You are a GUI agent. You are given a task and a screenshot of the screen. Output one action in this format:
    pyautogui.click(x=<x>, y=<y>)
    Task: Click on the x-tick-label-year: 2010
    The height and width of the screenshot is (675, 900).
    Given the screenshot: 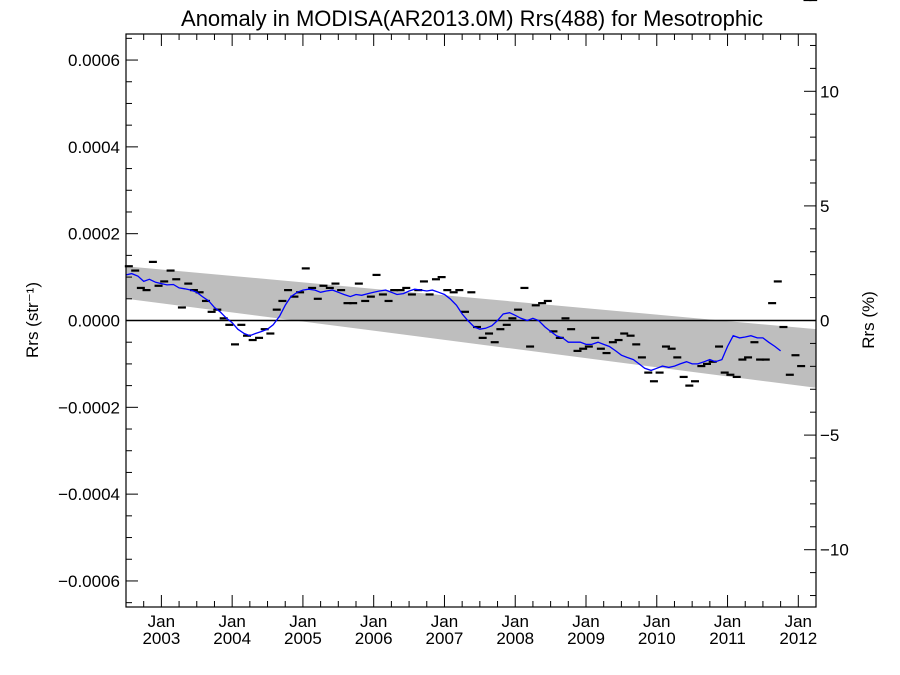 What is the action you would take?
    pyautogui.click(x=657, y=638)
    